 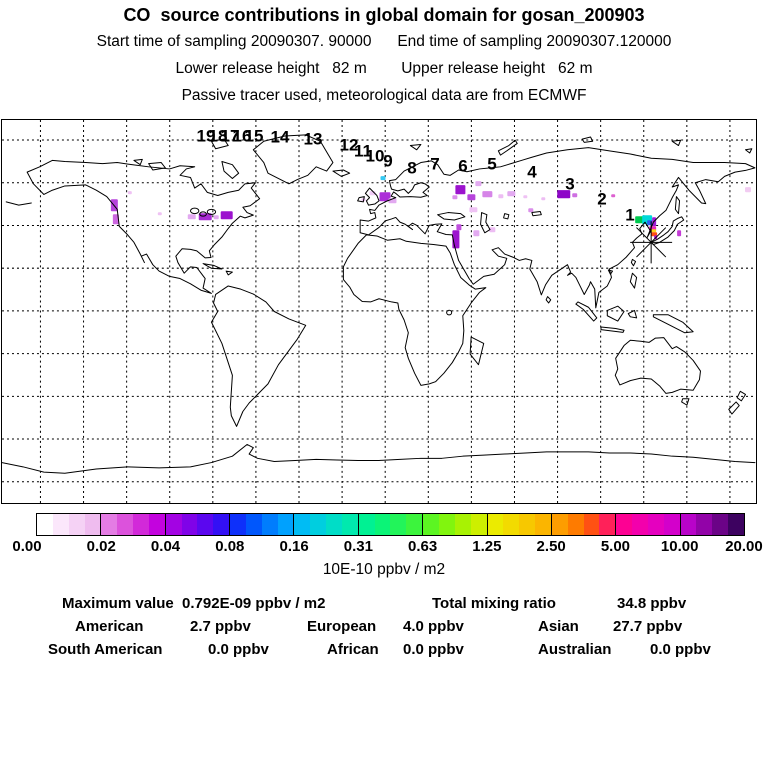 What do you see at coordinates (384, 569) in the screenshot?
I see `colorbar-unit-label: 10E-10 ppbv / m2` at bounding box center [384, 569].